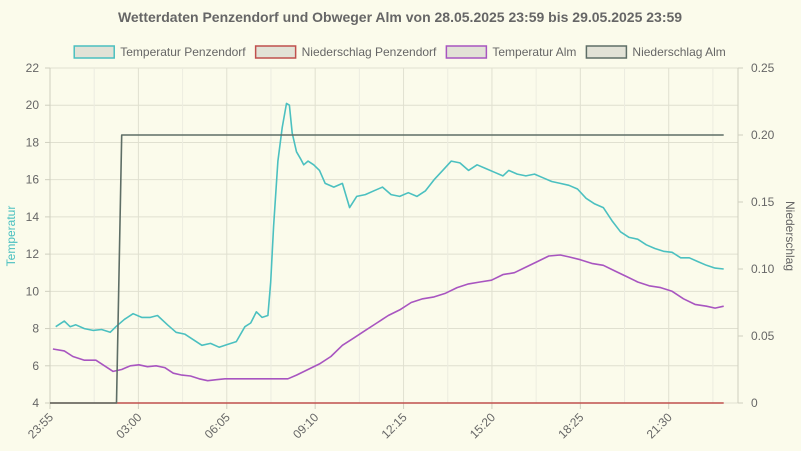 This screenshot has width=801, height=451. Describe the element at coordinates (763, 235) in the screenshot. I see `y-right-axis: 0 0.05 0.10 0.15 0.20 0.25` at that location.